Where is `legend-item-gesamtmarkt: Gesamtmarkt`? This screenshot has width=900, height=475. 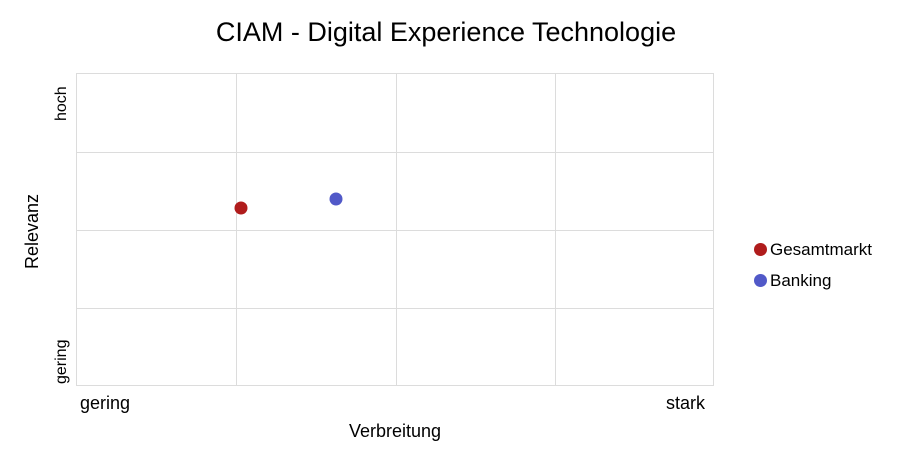 legend-item-gesamtmarkt: Gesamtmarkt is located at coordinates (813, 249).